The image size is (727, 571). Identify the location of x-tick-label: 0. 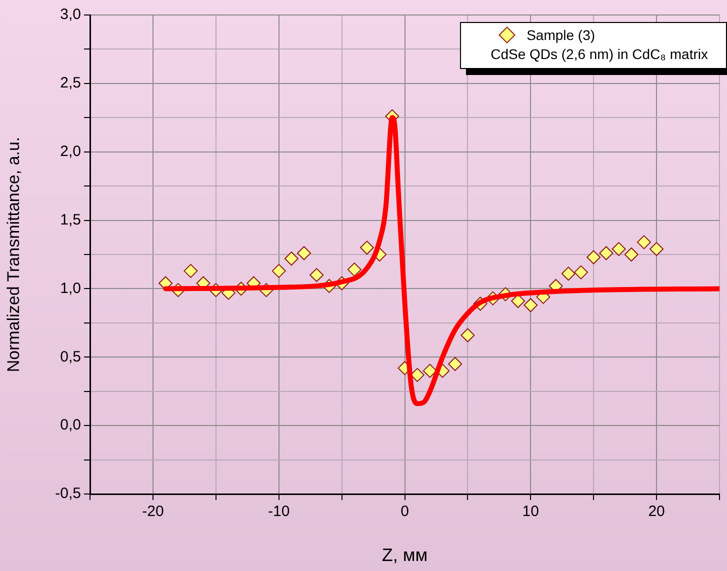
(404, 511).